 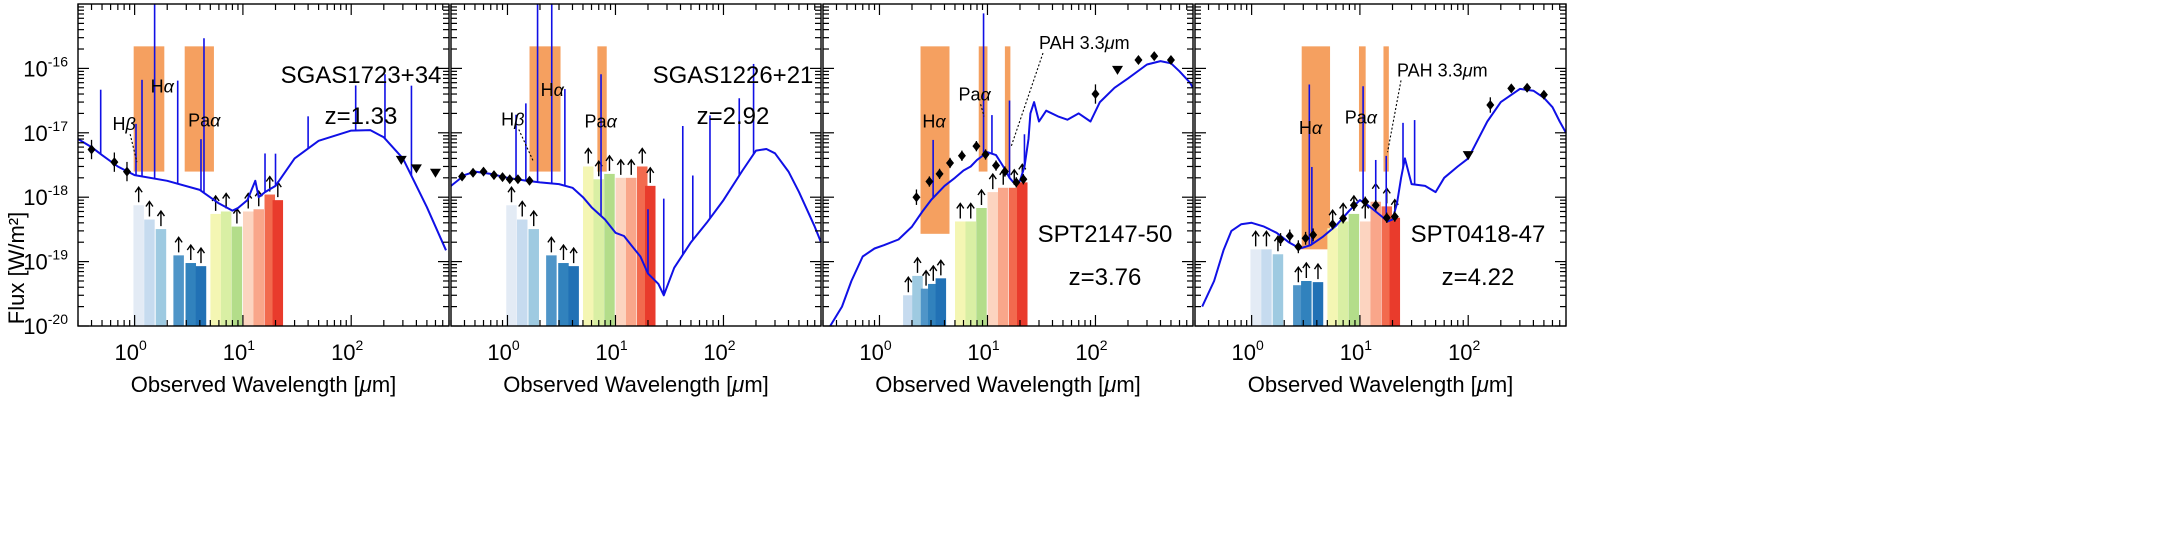 What do you see at coordinates (199, 121) in the screenshot?
I see `panel1-line-label-3-text-pre: Pa` at bounding box center [199, 121].